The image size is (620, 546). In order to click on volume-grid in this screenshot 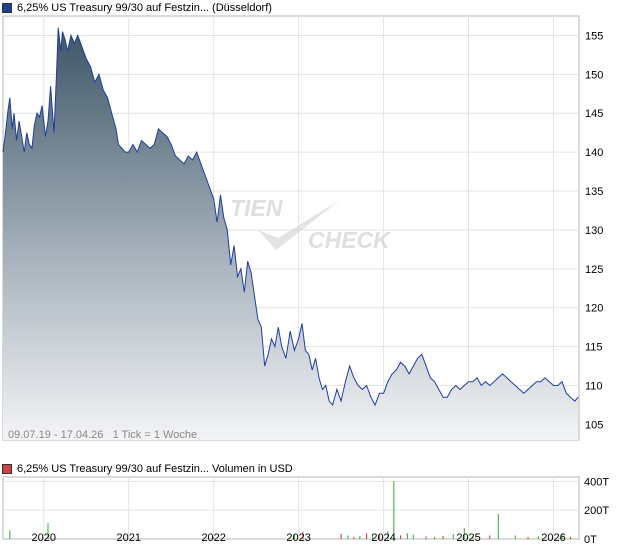, I will do `click(291, 508)`.